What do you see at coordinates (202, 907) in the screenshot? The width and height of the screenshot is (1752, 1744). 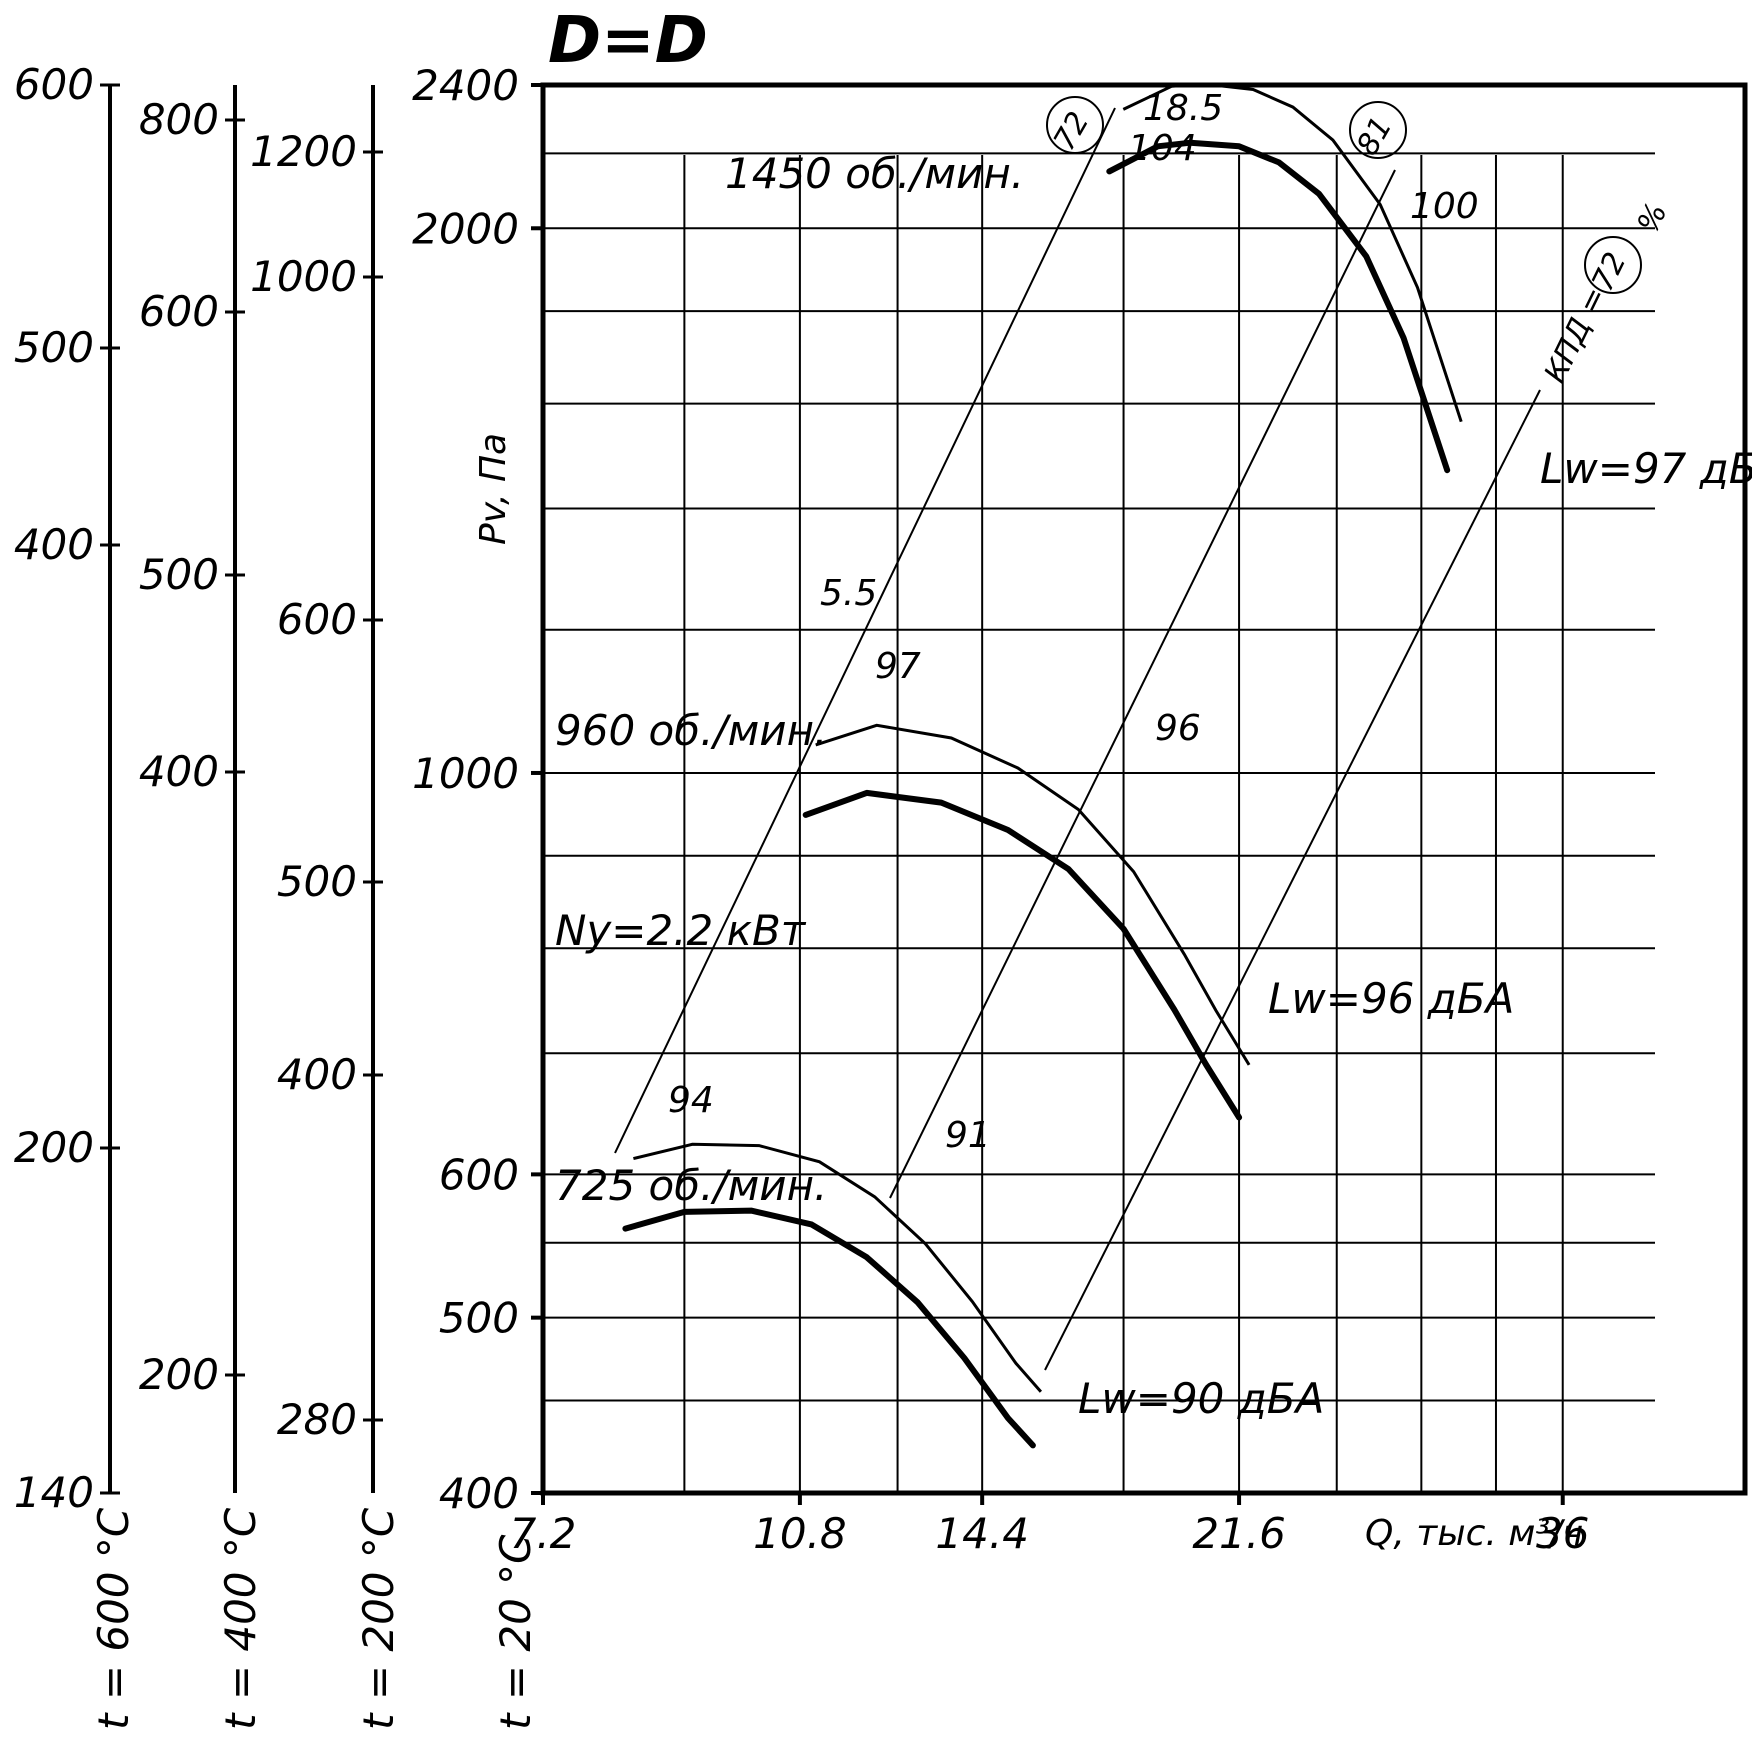 I see `temp-axis-400: 200 400 500 600 800 t = 400 °C` at bounding box center [202, 907].